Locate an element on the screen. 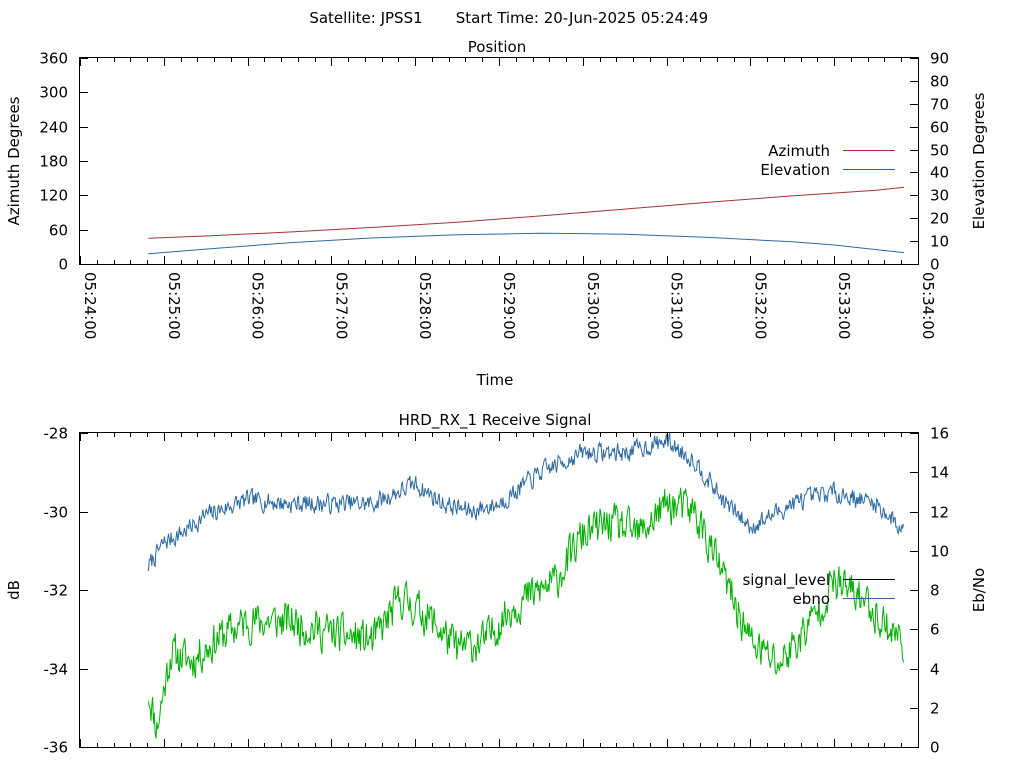 The width and height of the screenshot is (1024, 768). position-series is located at coordinates (526, 220).